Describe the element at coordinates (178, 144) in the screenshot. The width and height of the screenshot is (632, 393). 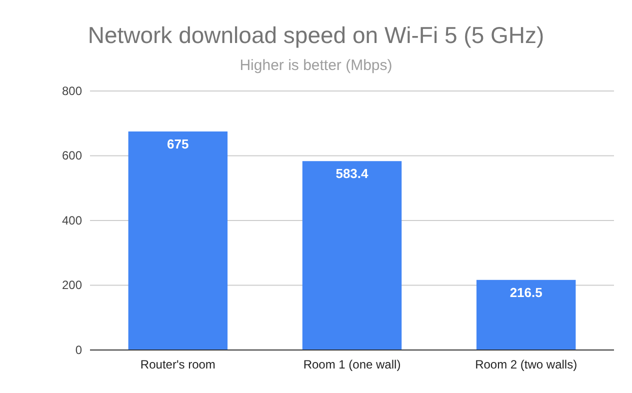
I see `data-label: 675` at that location.